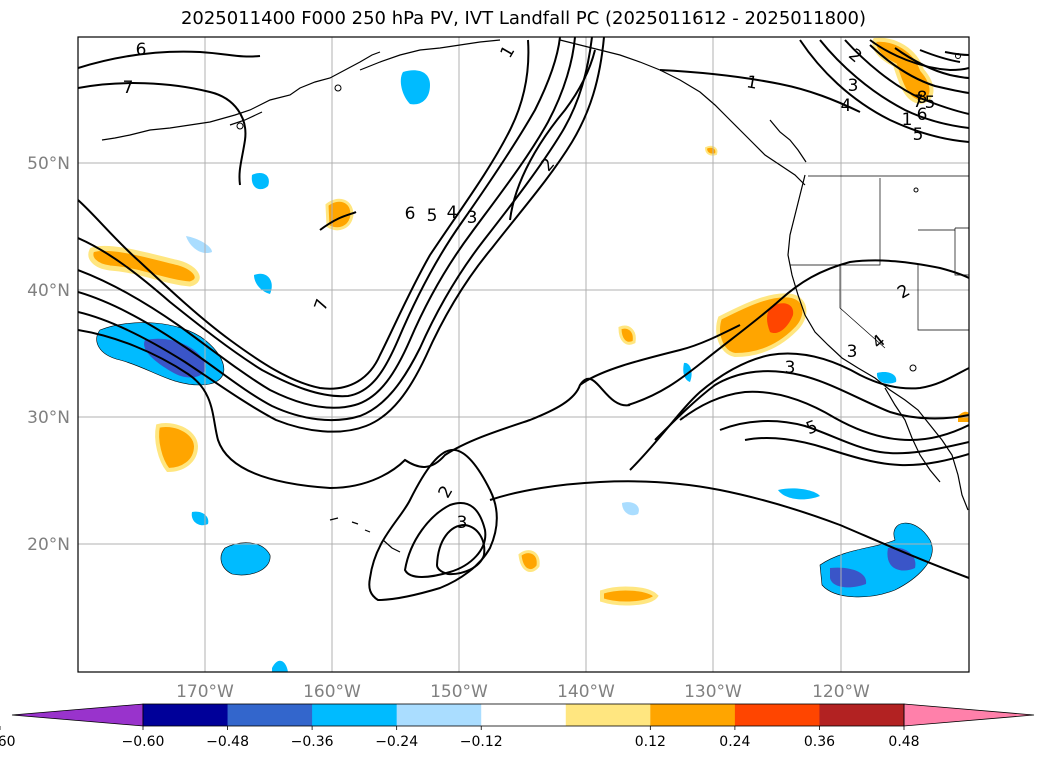  I want to click on colorbar-tick-label: 0.48, so click(903, 742).